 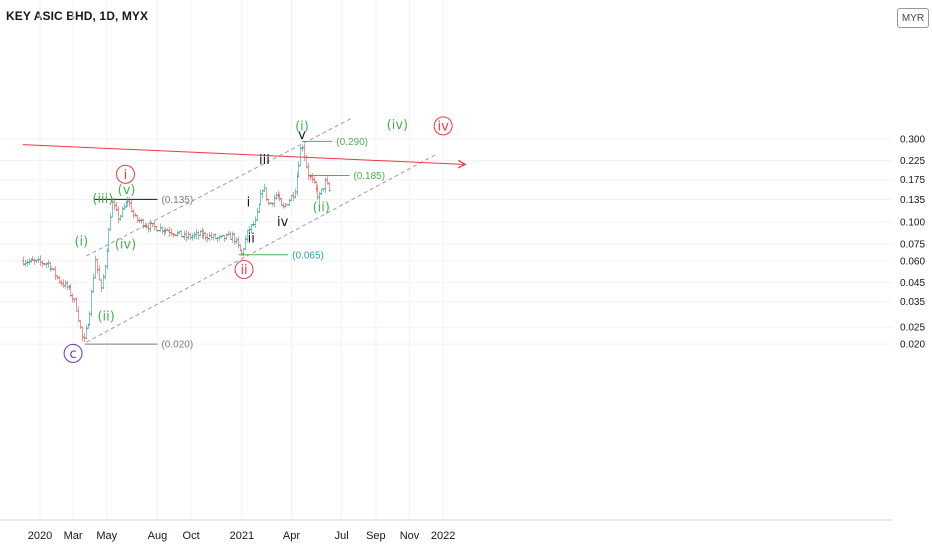 I want to click on levels-layer: (0.135) (0.020) (0.065) (0.290) (0.185), so click(x=234, y=244).